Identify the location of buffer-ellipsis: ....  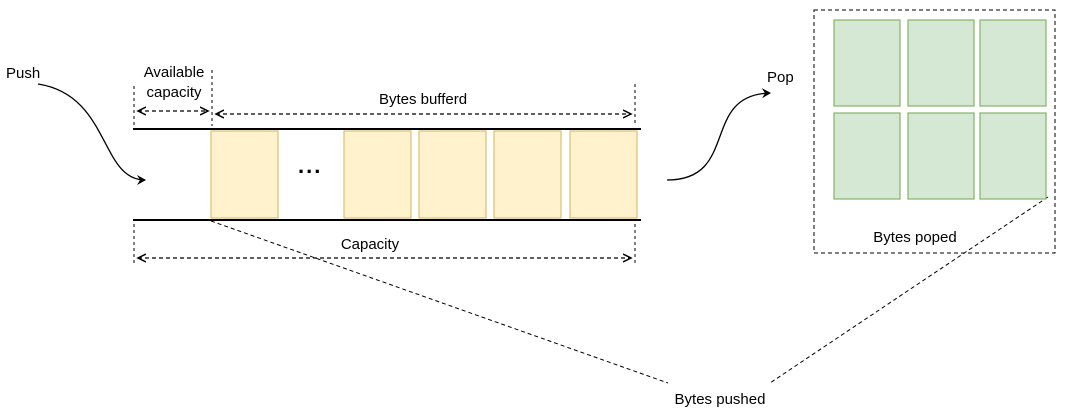
(310, 165).